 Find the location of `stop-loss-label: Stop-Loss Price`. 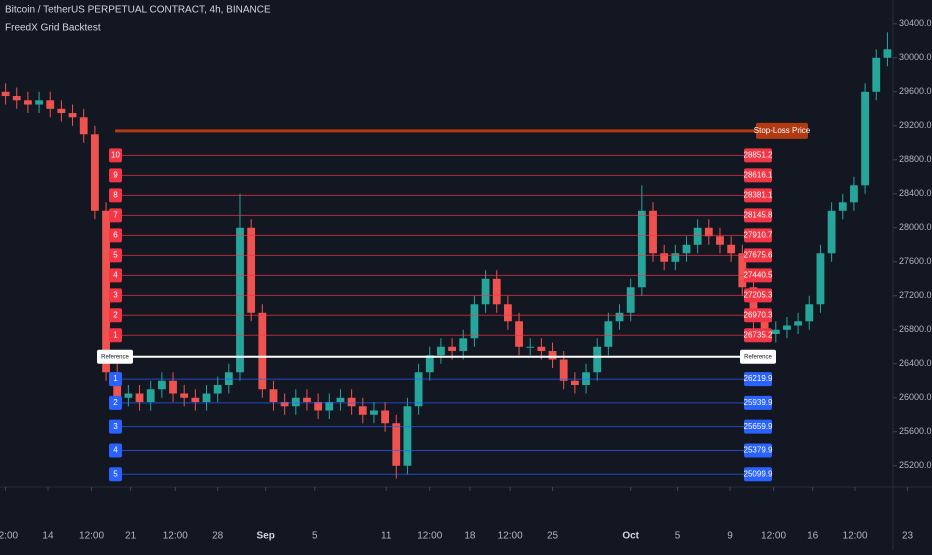

stop-loss-label: Stop-Loss Price is located at coordinates (782, 130).